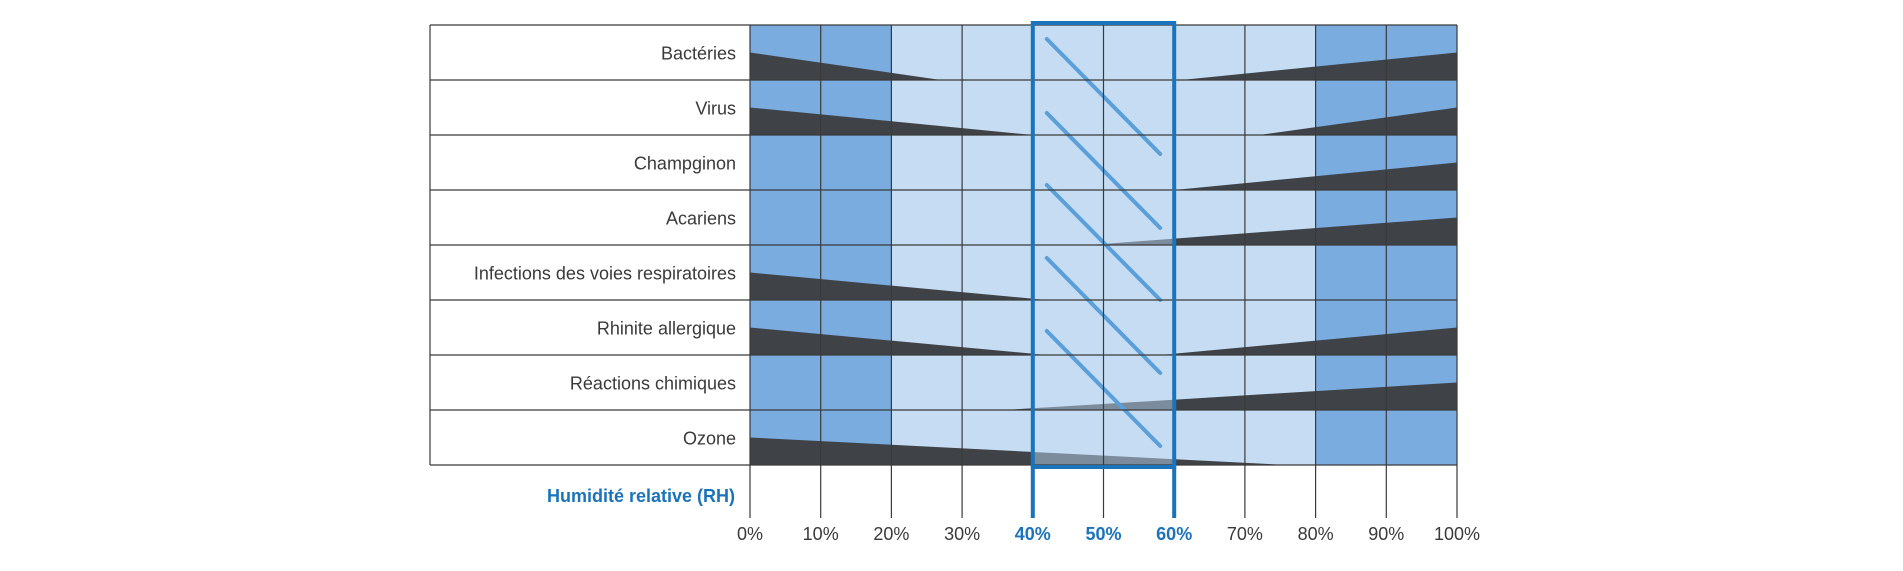 The height and width of the screenshot is (571, 1903). I want to click on category-label: Champginon, so click(685, 164).